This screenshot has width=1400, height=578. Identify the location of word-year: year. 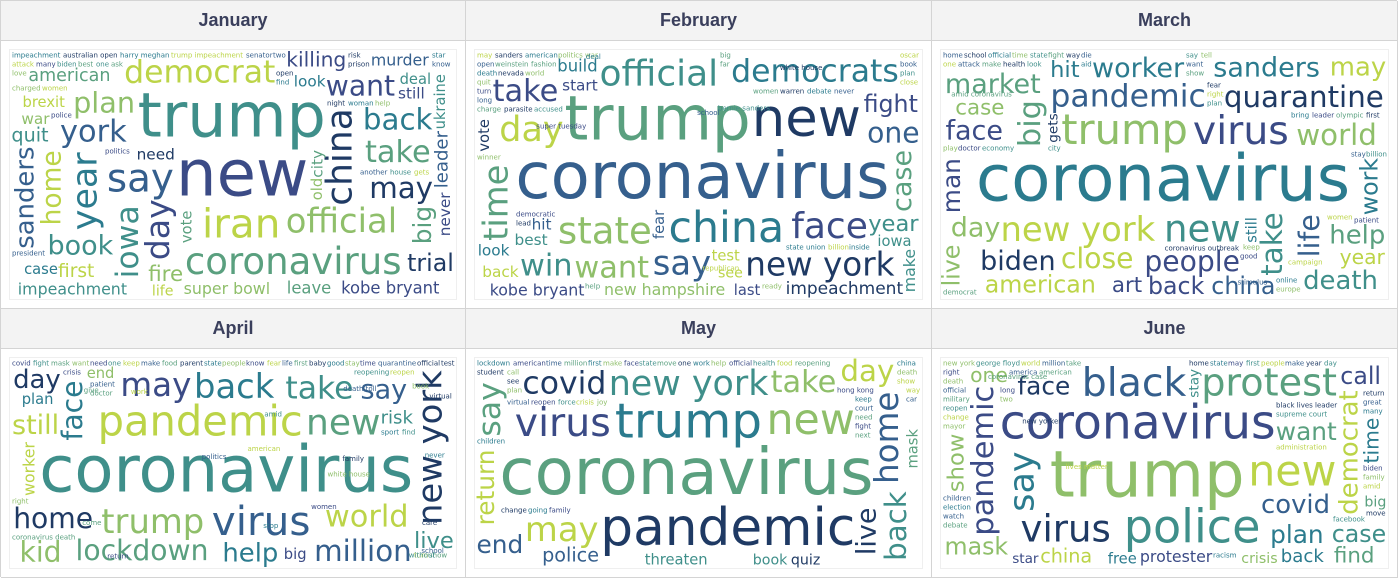
(1314, 363).